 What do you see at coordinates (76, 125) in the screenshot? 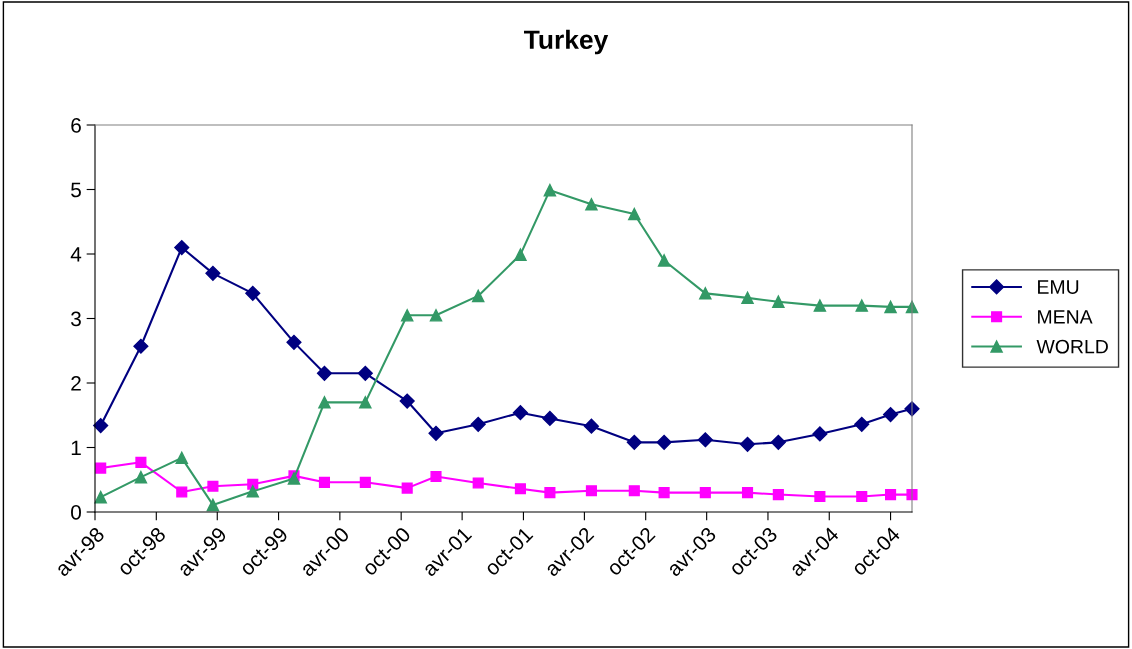
I see `y-tick-label: 6` at bounding box center [76, 125].